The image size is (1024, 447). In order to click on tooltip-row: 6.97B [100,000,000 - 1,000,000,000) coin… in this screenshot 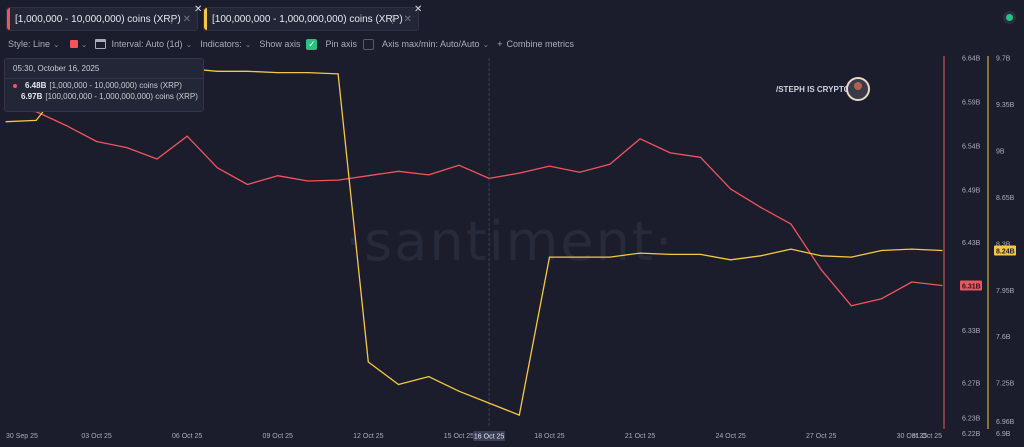, I will do `click(104, 95)`.